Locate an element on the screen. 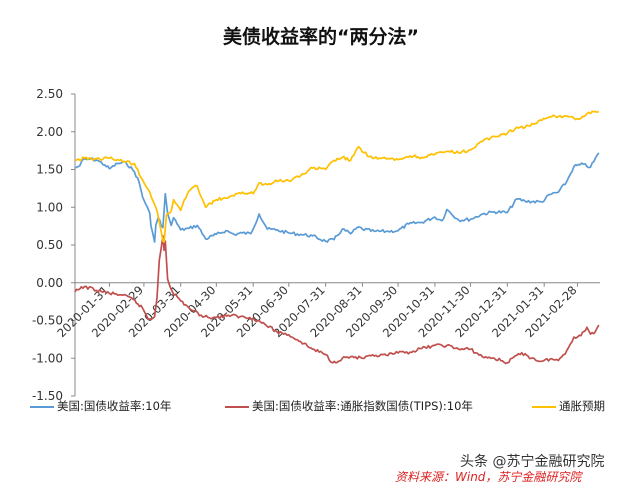 The width and height of the screenshot is (642, 485). y-tick-label: 0.00 is located at coordinates (49, 283).